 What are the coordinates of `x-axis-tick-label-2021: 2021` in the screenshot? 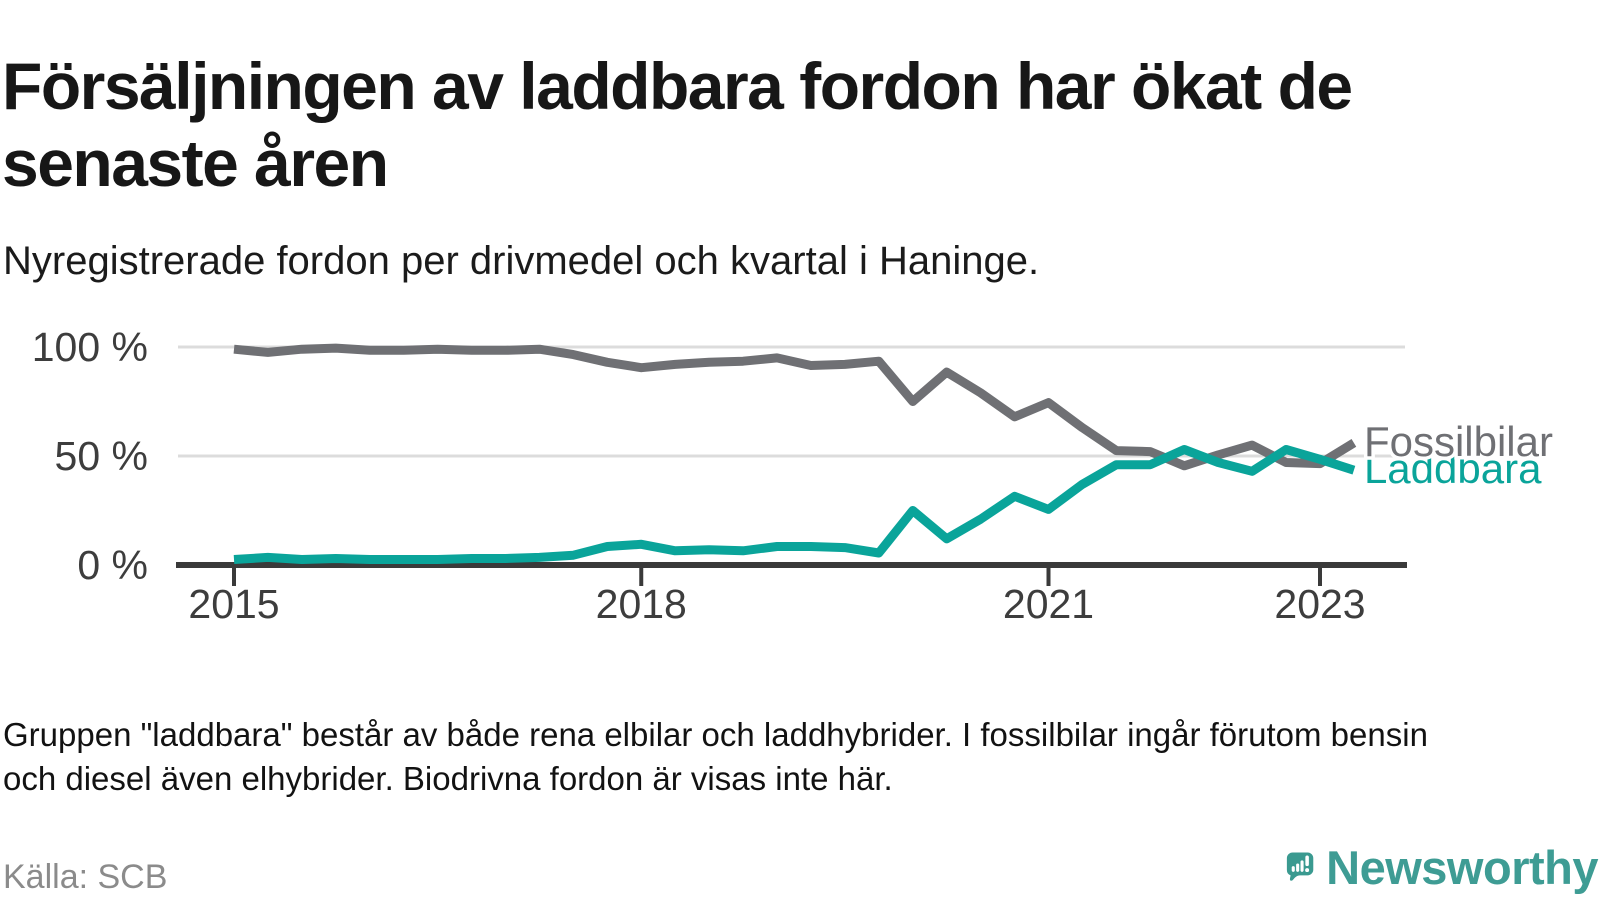 It's located at (1048, 604).